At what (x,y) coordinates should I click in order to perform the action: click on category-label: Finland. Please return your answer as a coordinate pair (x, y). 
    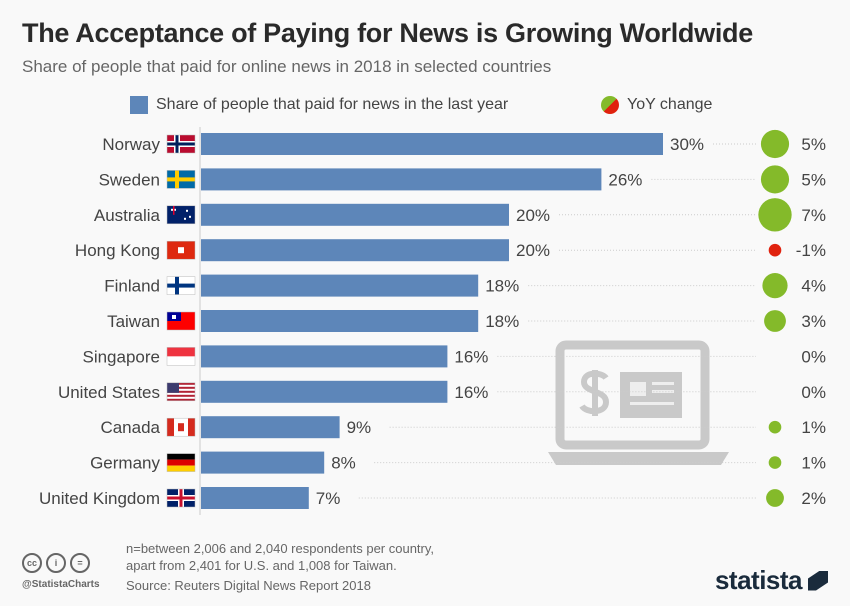
    Looking at the image, I should click on (132, 286).